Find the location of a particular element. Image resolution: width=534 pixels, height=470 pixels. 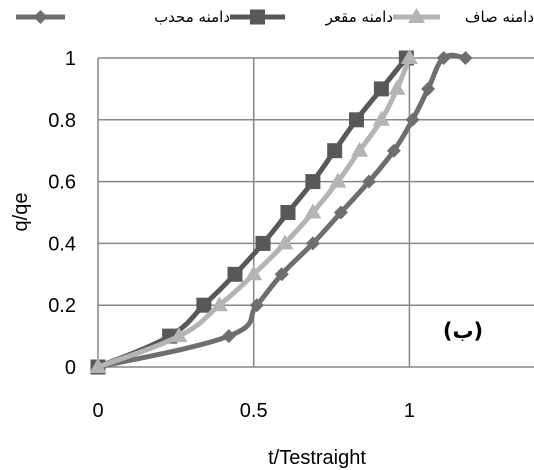

legend-marker-diamond is located at coordinates (40, 17).